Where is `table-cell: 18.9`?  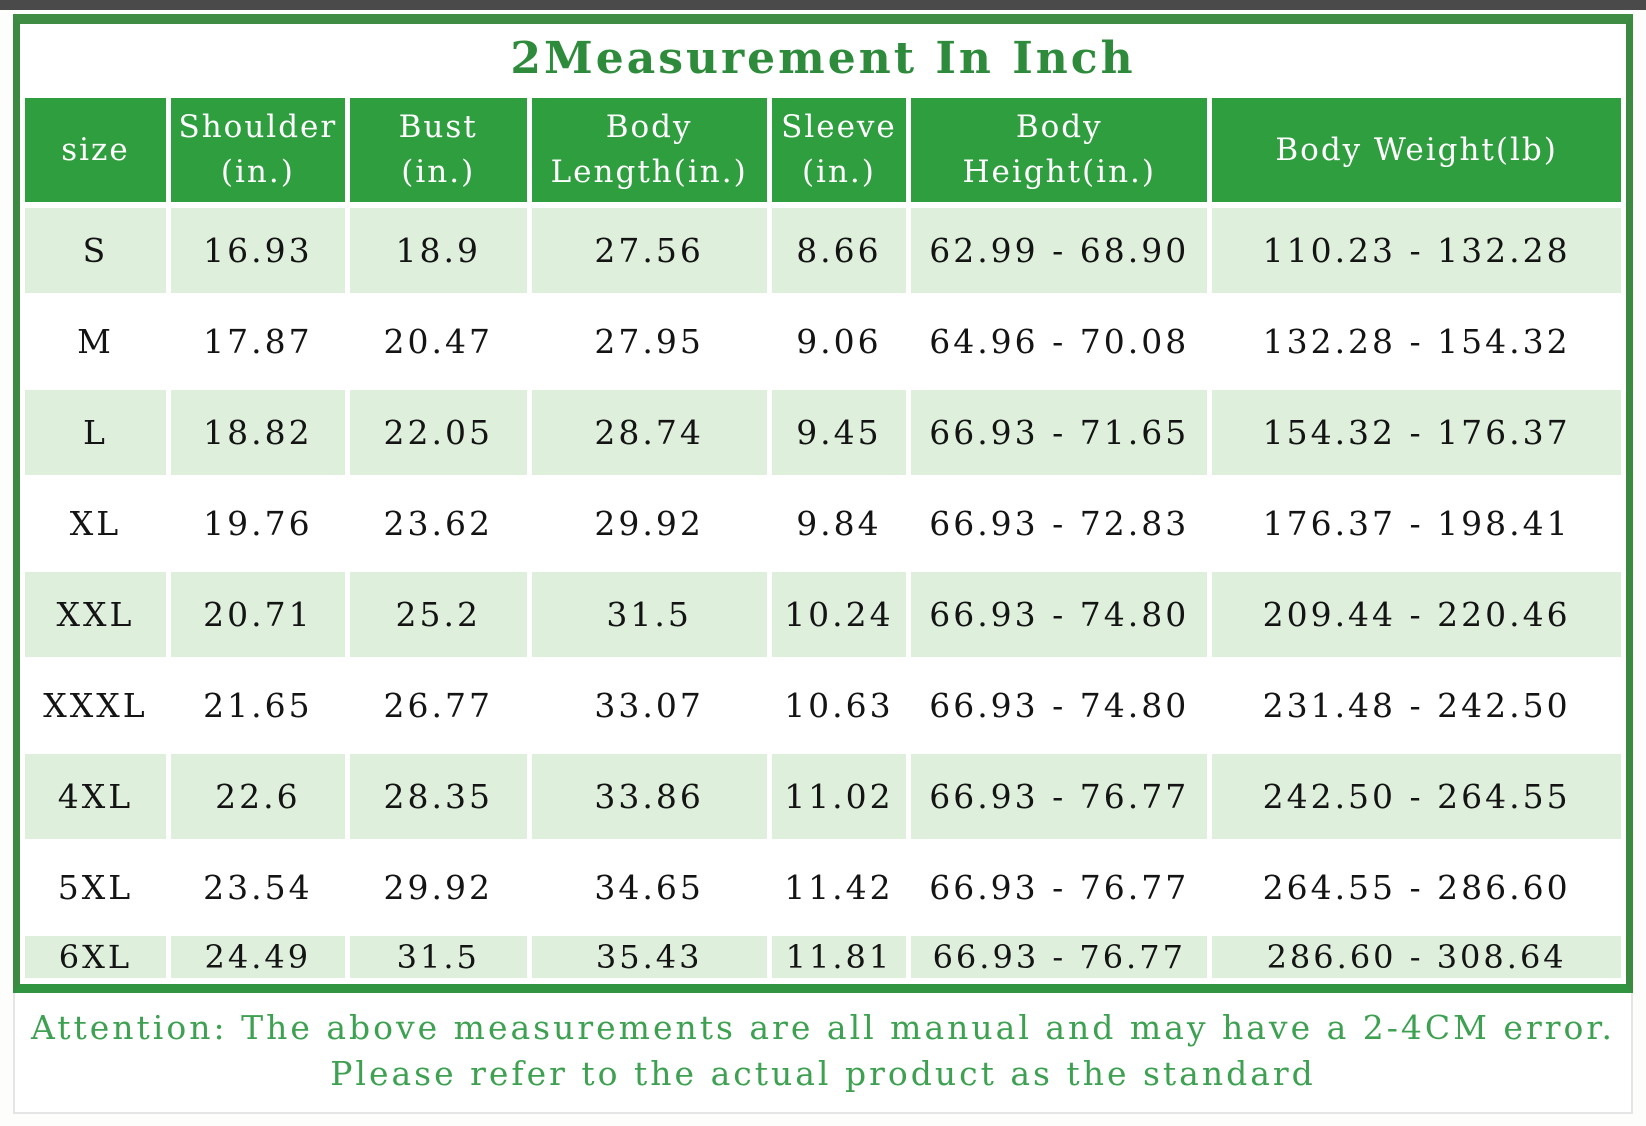 table-cell: 18.9 is located at coordinates (438, 250).